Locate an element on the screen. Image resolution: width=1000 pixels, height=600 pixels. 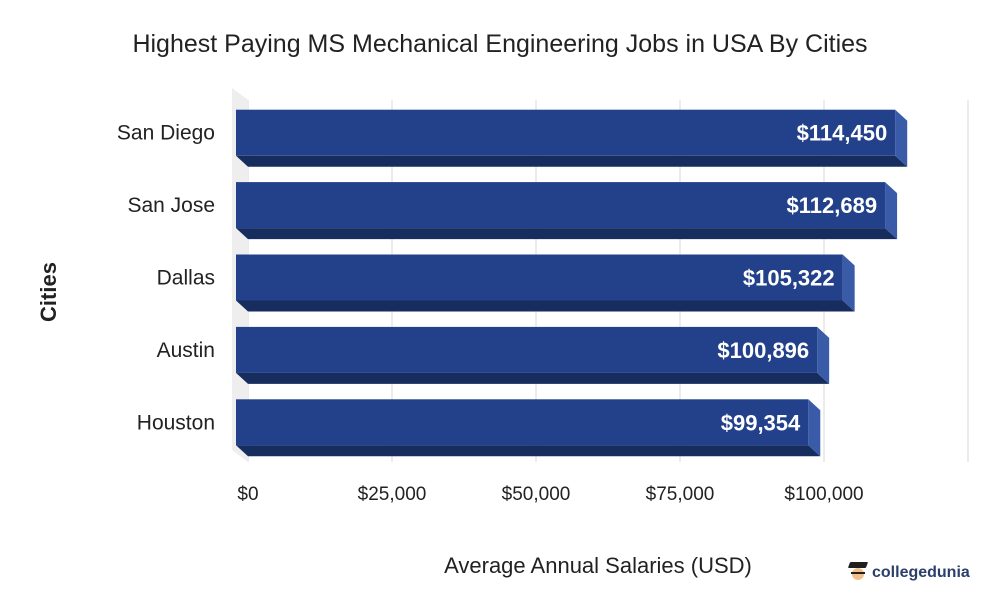
x-tick-labels: $0 $25,000 $50,000 $75,000 $100,000 is located at coordinates (550, 494).